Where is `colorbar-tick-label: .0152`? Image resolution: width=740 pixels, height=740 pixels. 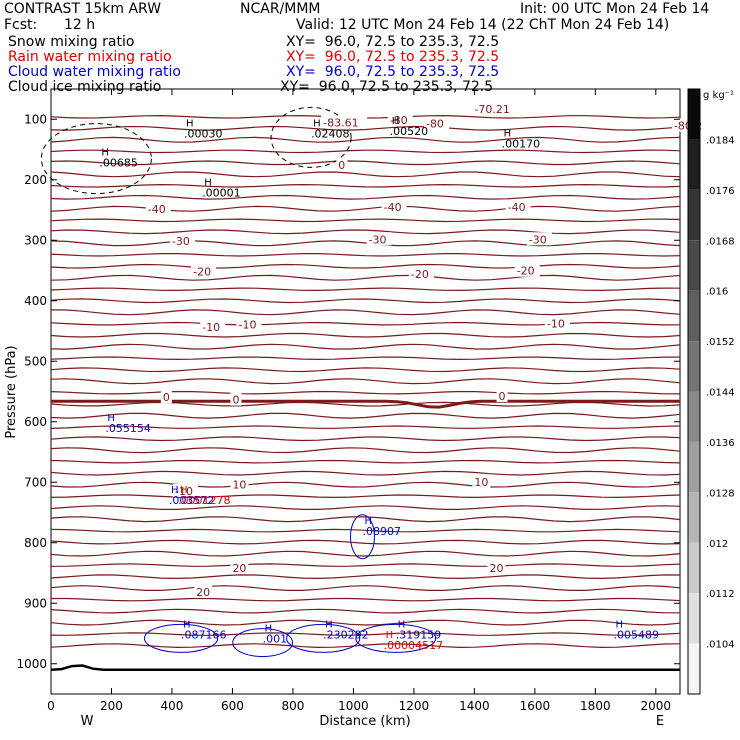
colorbar-tick-label: .0152 is located at coordinates (720, 342).